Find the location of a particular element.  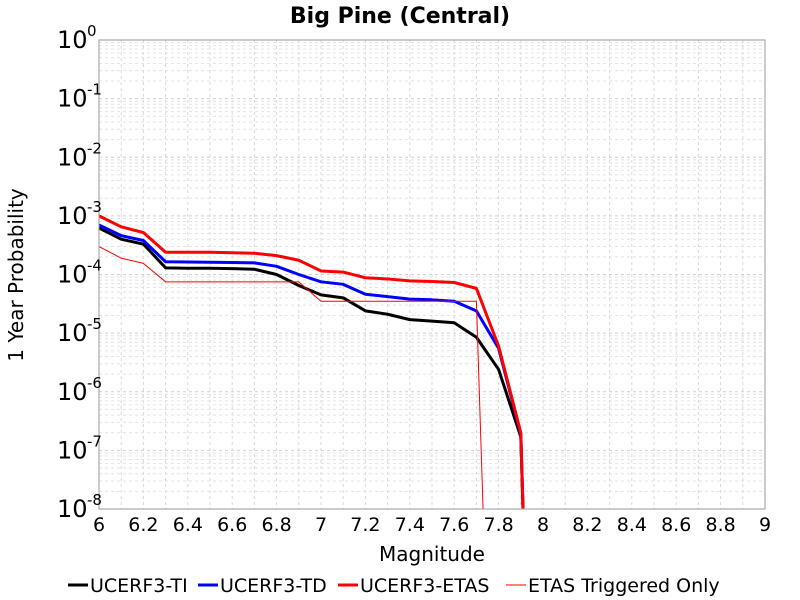

x-tick-label: 8 is located at coordinates (543, 525).